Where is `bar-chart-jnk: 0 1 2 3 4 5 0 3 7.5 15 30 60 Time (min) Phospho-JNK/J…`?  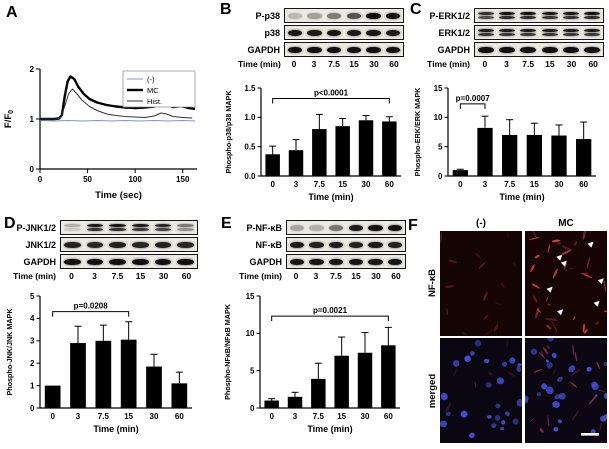 bar-chart-jnk: 0 1 2 3 4 5 0 3 7.5 15 30 60 Time (min) Phospho-JNK/J… is located at coordinates (98, 363).